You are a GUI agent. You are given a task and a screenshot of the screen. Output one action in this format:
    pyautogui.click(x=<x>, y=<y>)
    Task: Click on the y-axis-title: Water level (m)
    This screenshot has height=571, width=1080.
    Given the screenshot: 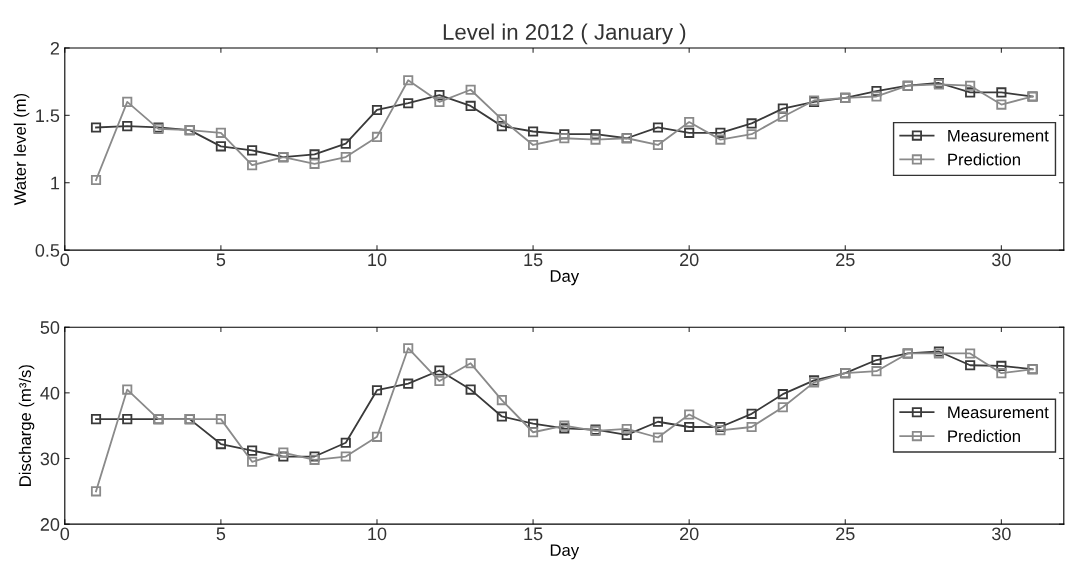 What is the action you would take?
    pyautogui.click(x=21, y=149)
    